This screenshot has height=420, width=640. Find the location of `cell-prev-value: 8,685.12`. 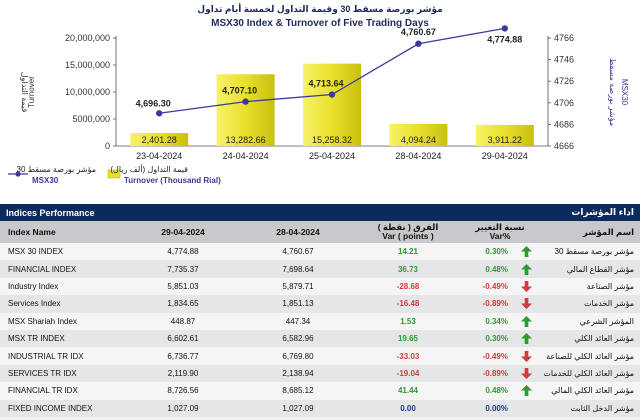

cell-prev-value: 8,685.12 is located at coordinates (298, 391).